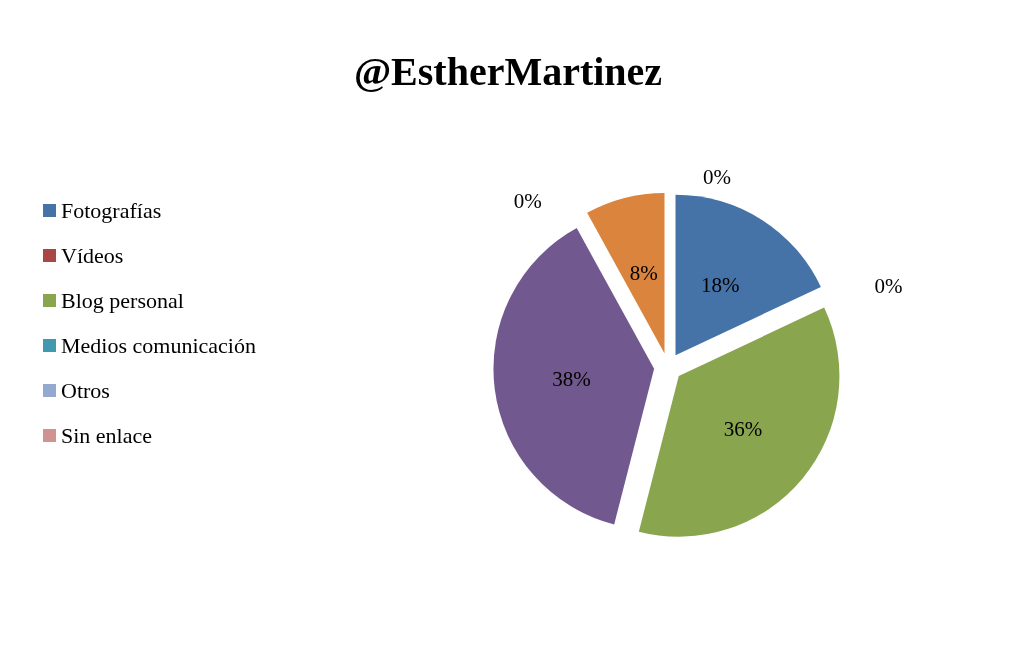  Describe the element at coordinates (111, 210) in the screenshot. I see `legend-label: Fotografías` at that location.